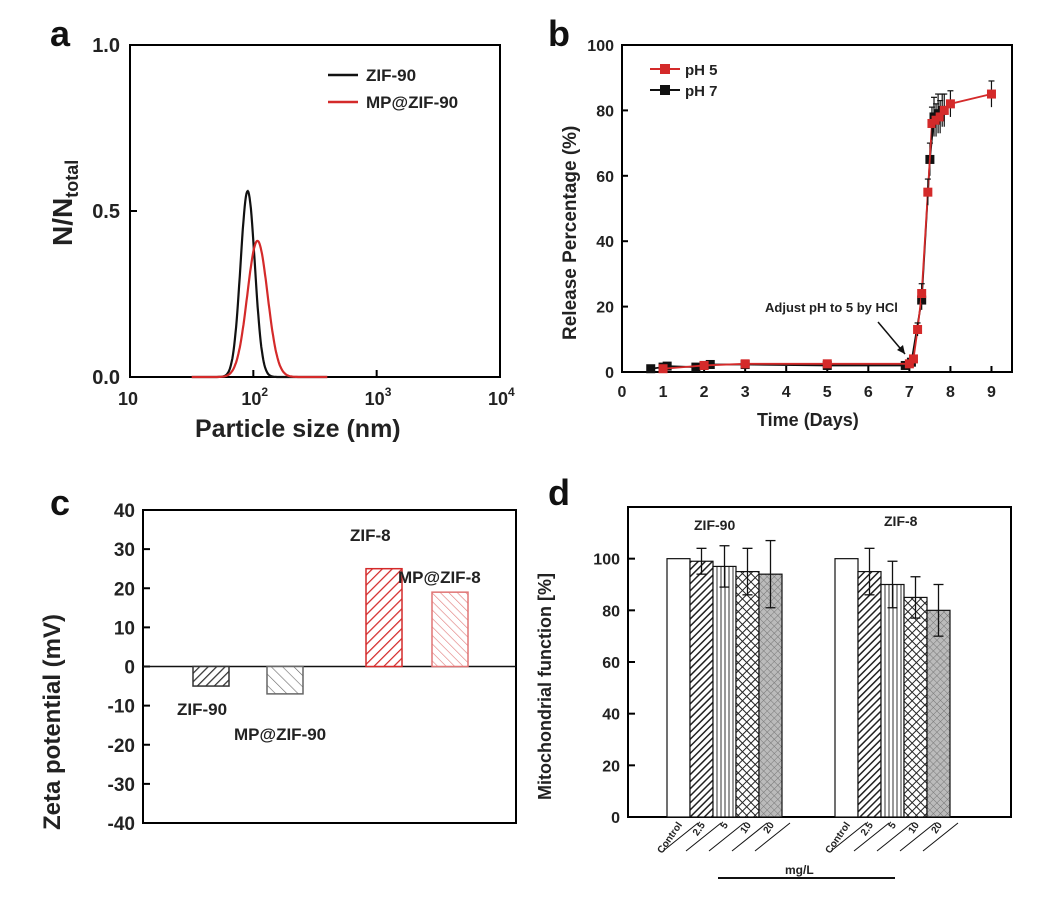  Describe the element at coordinates (202, 709) in the screenshot. I see `bar-label-zif90: ZIF-90` at that location.